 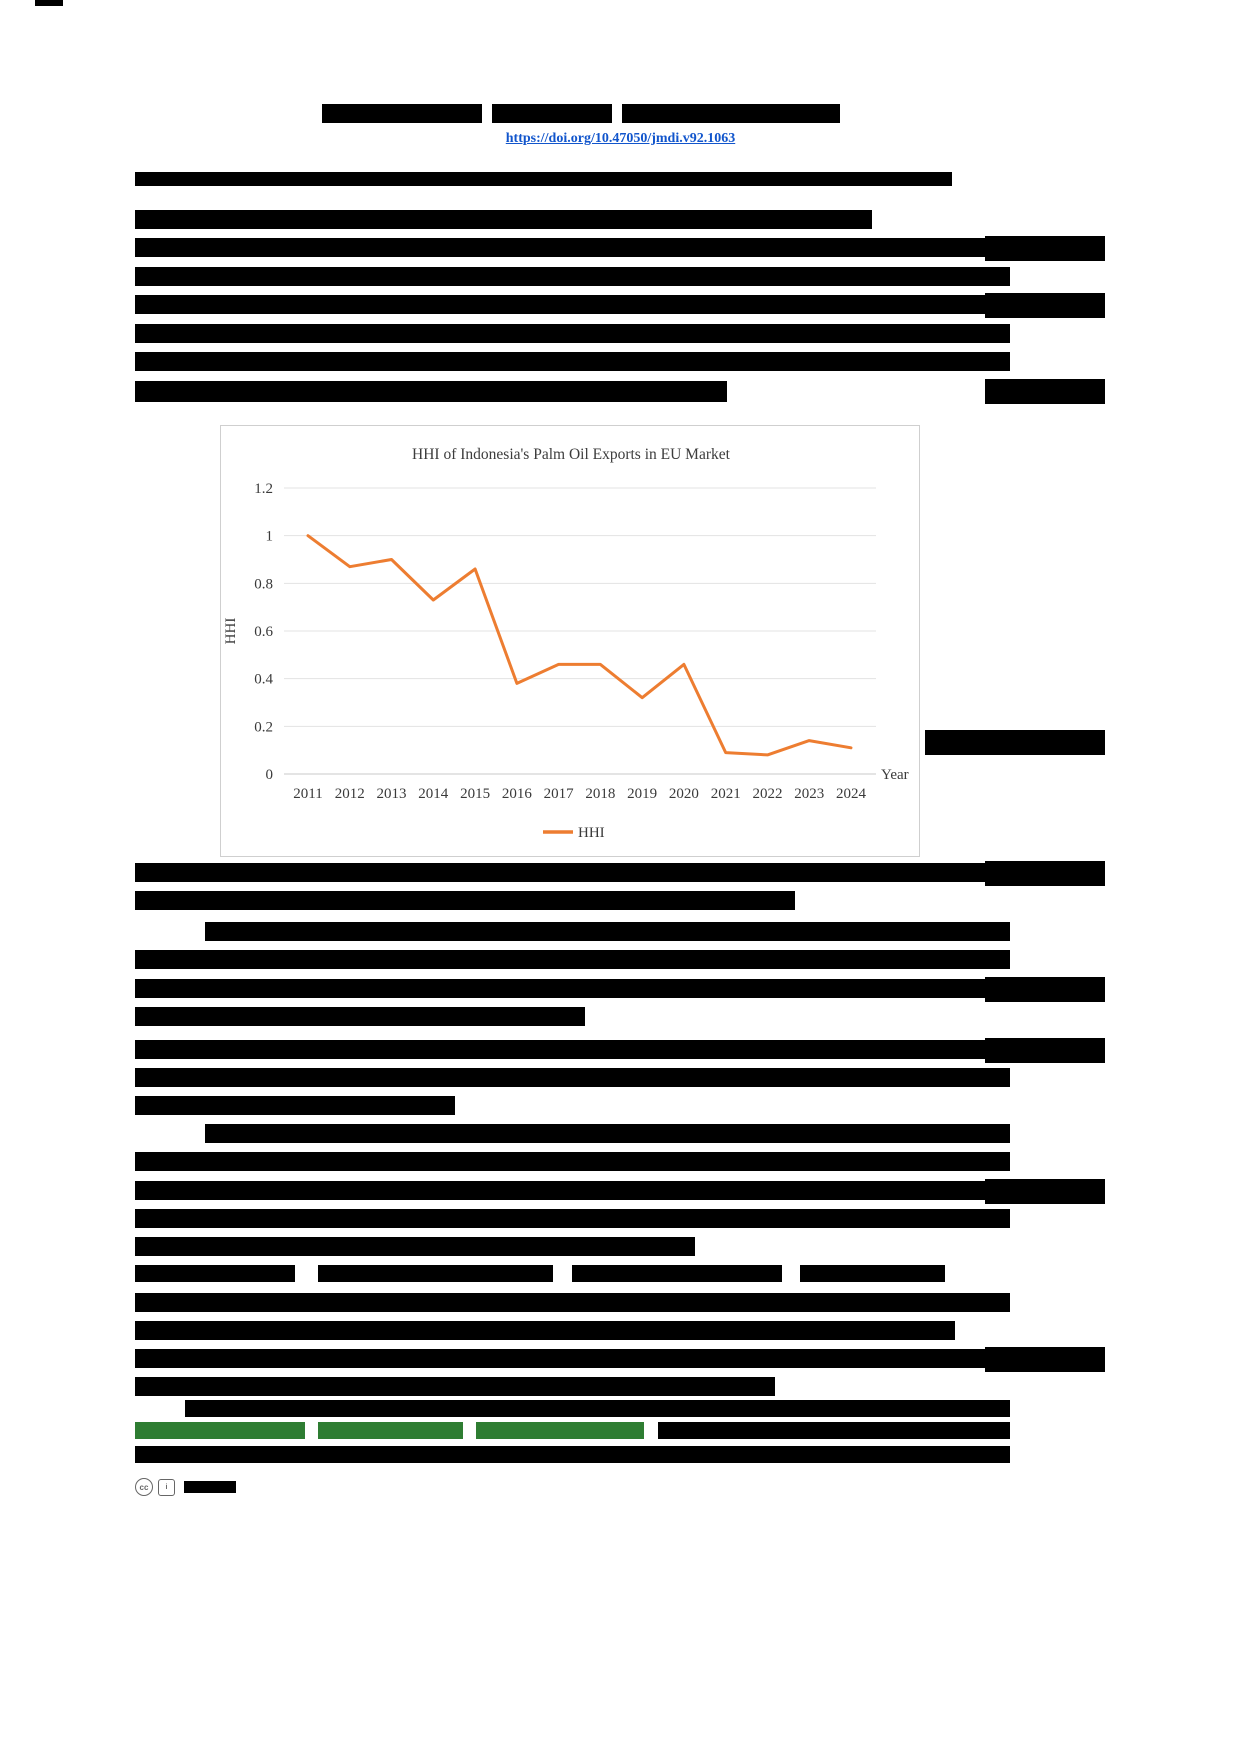 What do you see at coordinates (517, 794) in the screenshot?
I see `x-tick-label: 2016` at bounding box center [517, 794].